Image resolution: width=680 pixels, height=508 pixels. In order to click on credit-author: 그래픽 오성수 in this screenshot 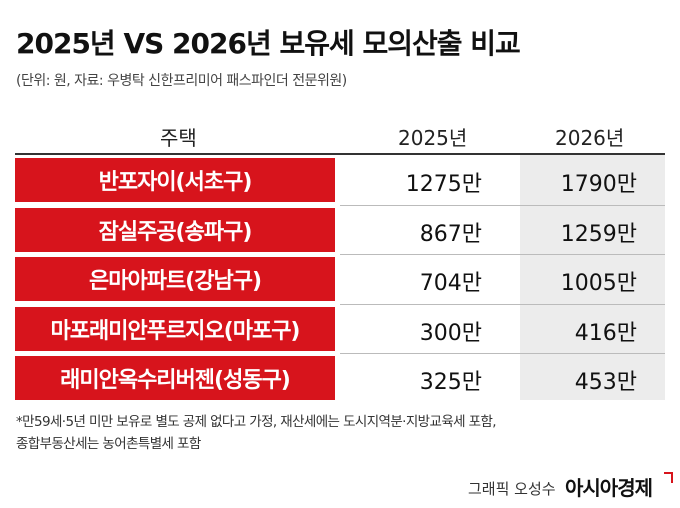, I will do `click(512, 489)`.